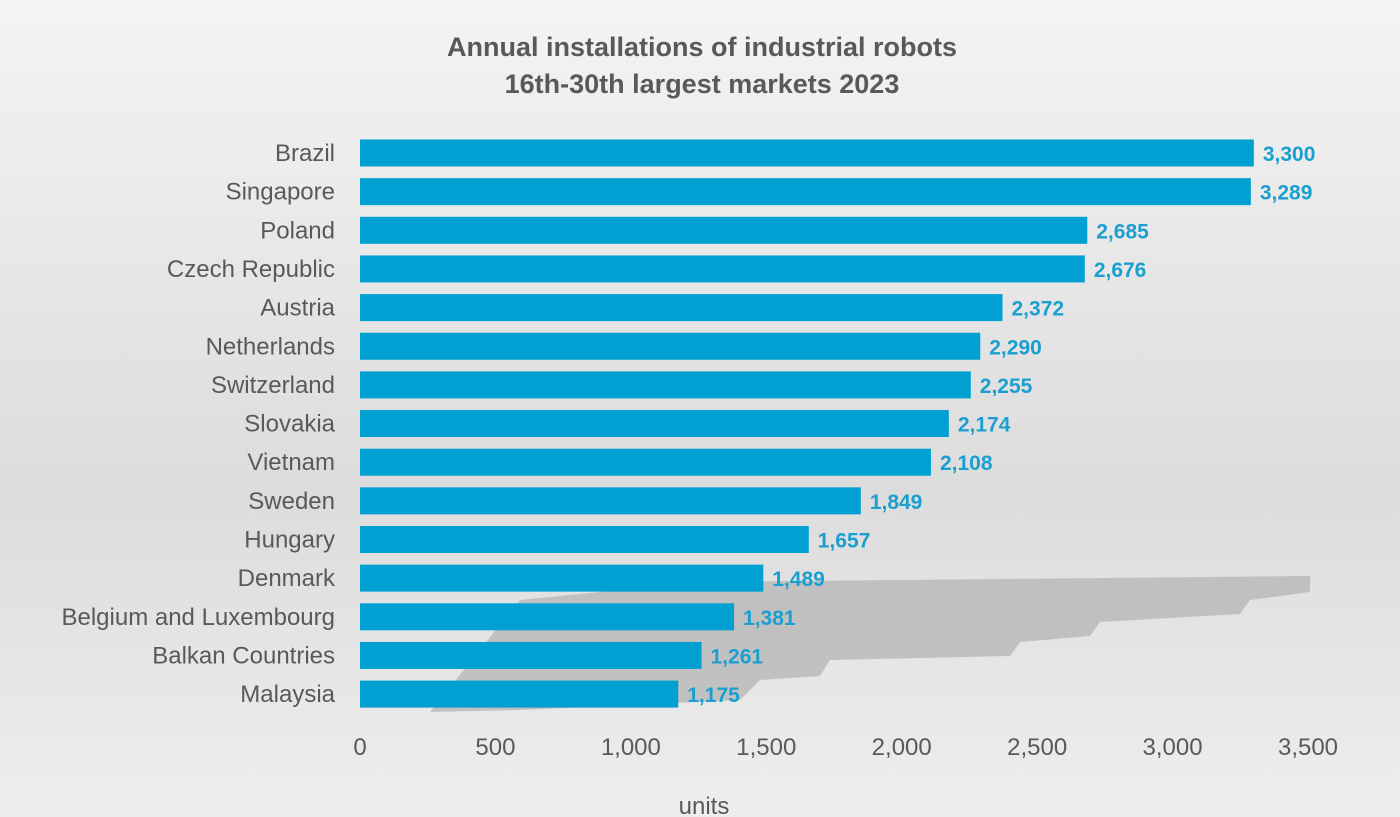 This screenshot has height=817, width=1400. Describe the element at coordinates (495, 747) in the screenshot. I see `x-tick-label: 500` at that location.